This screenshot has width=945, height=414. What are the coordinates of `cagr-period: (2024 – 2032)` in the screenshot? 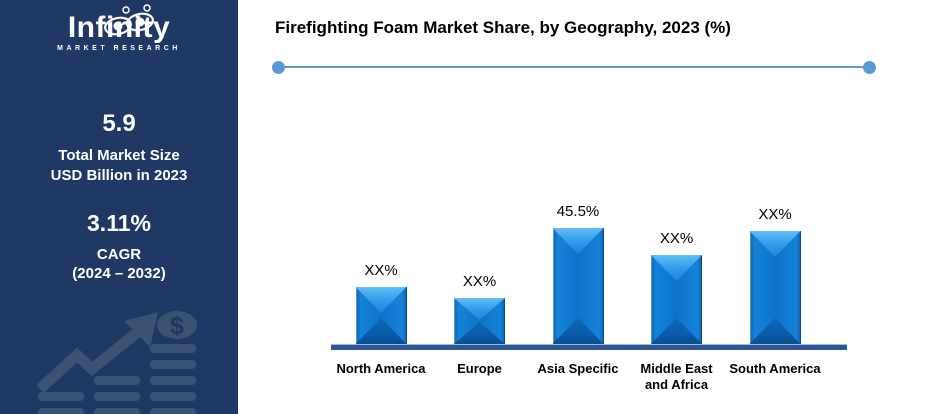 It's located at (119, 273).